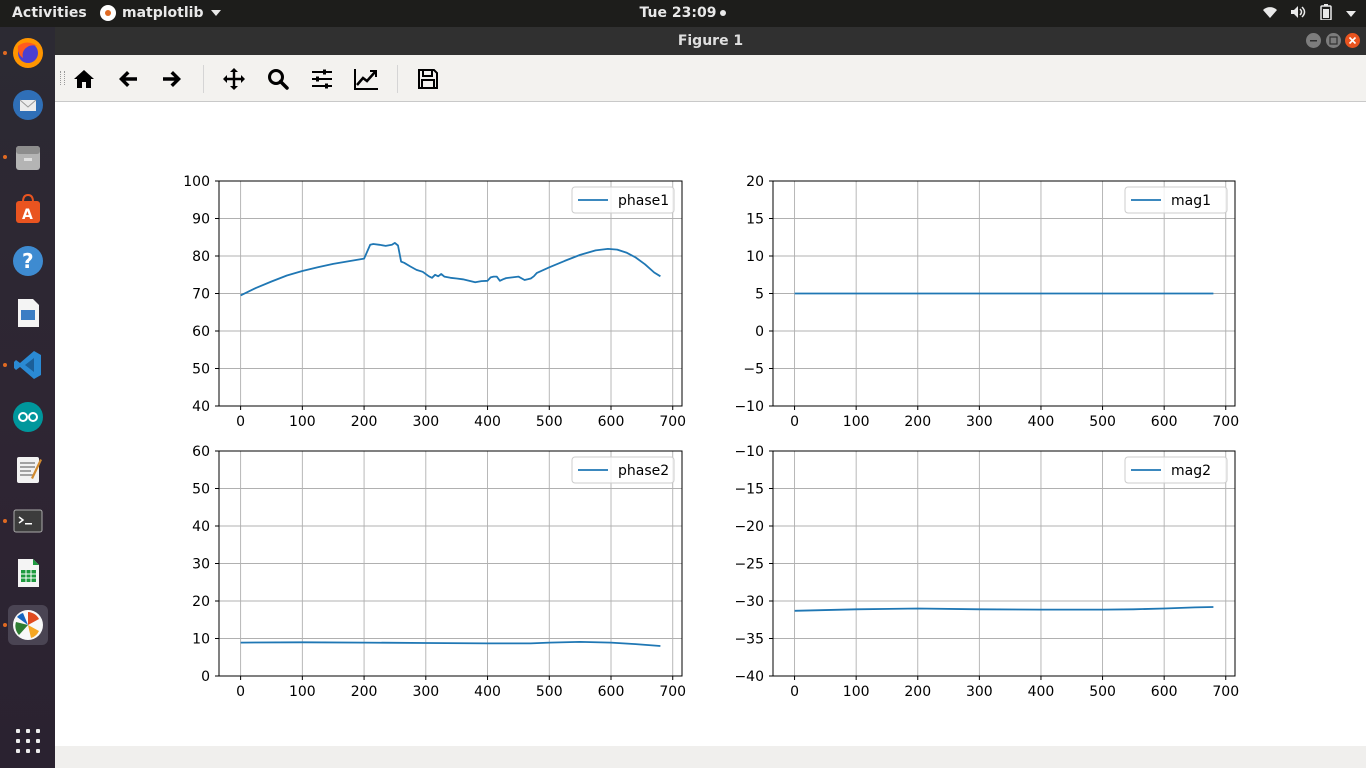 The width and height of the screenshot is (1366, 768). What do you see at coordinates (755, 220) in the screenshot?
I see `y-tick-label: 15` at bounding box center [755, 220].